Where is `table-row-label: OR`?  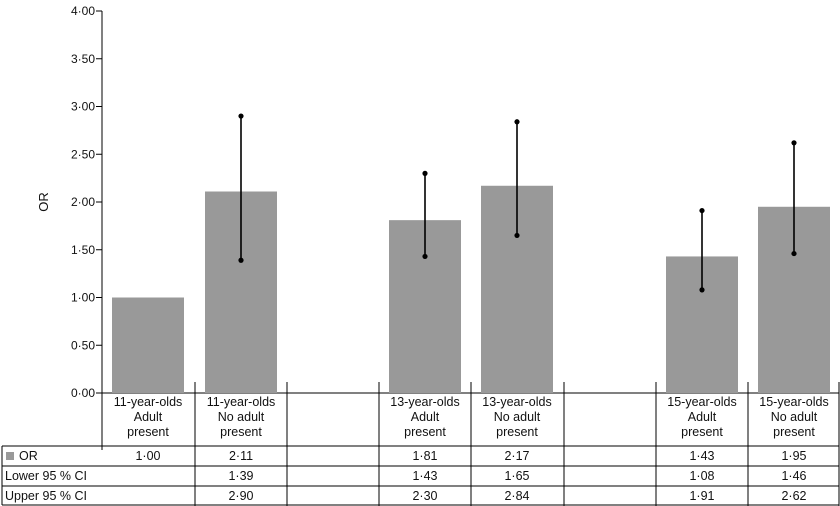
table-row-label: OR is located at coordinates (28, 456).